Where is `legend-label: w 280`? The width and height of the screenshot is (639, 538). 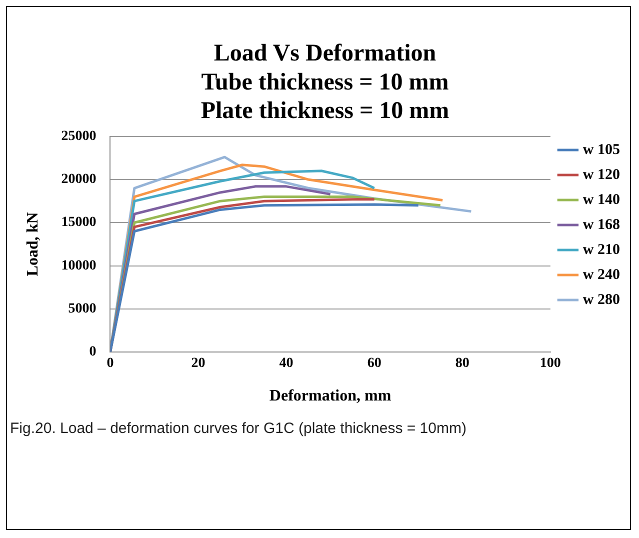
legend-label: w 280 is located at coordinates (601, 300).